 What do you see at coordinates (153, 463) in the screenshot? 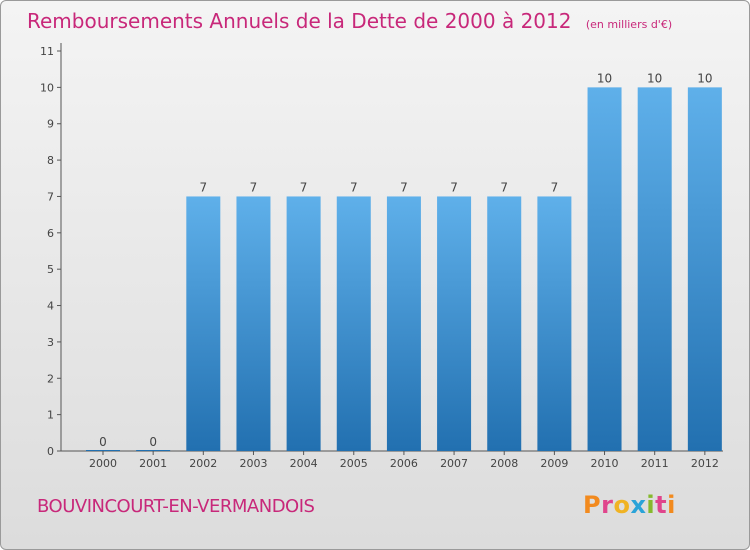
I see `x-tick-label: 2001` at bounding box center [153, 463].